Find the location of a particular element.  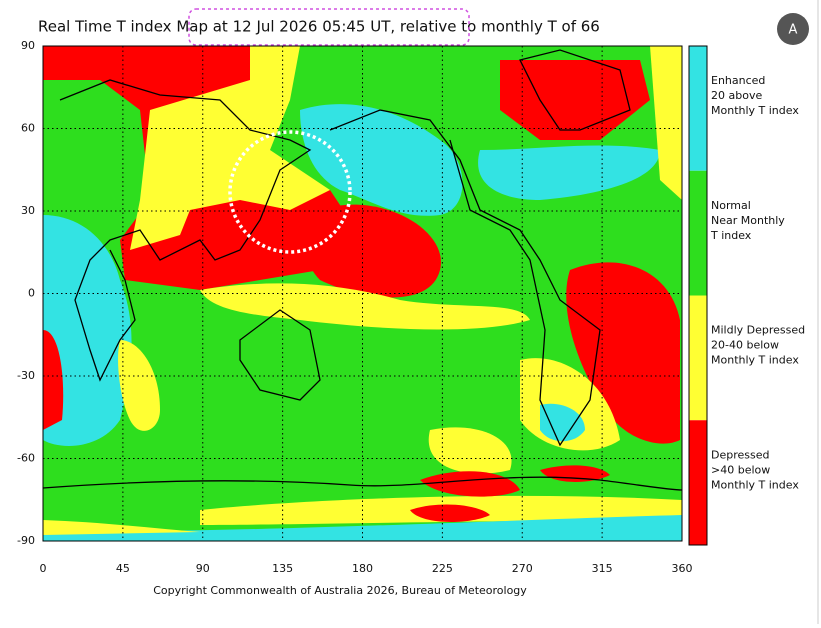

legend-label: Enhanced is located at coordinates (738, 80).